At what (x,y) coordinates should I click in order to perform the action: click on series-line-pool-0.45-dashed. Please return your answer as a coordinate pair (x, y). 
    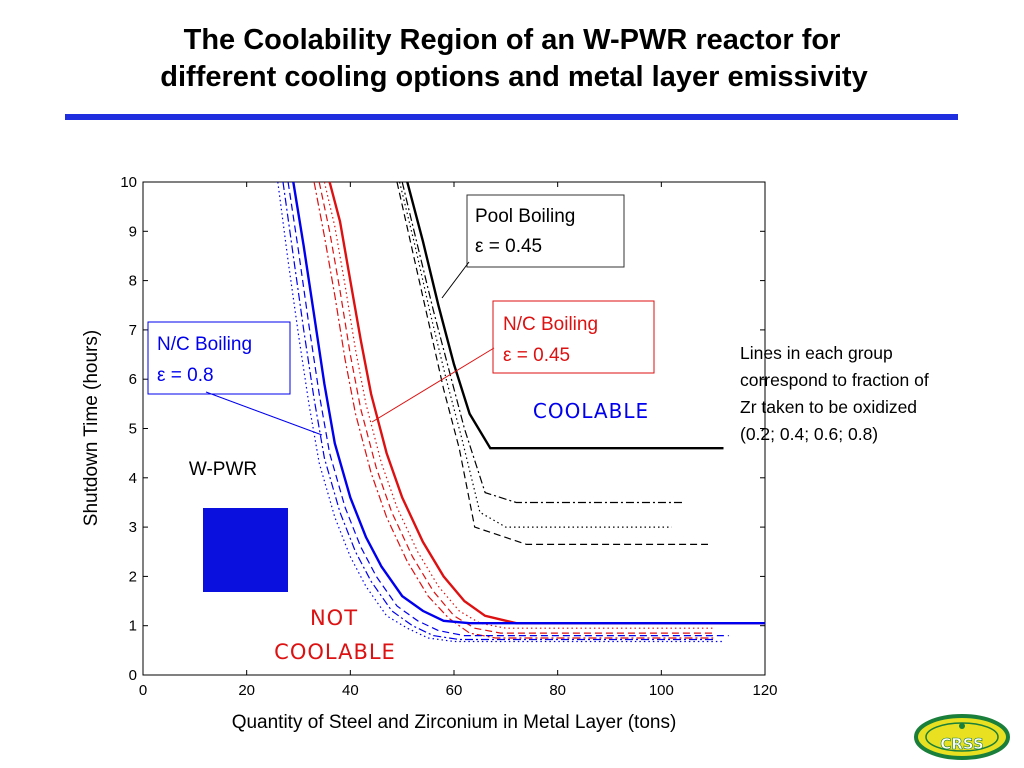
    Looking at the image, I should click on (552, 363).